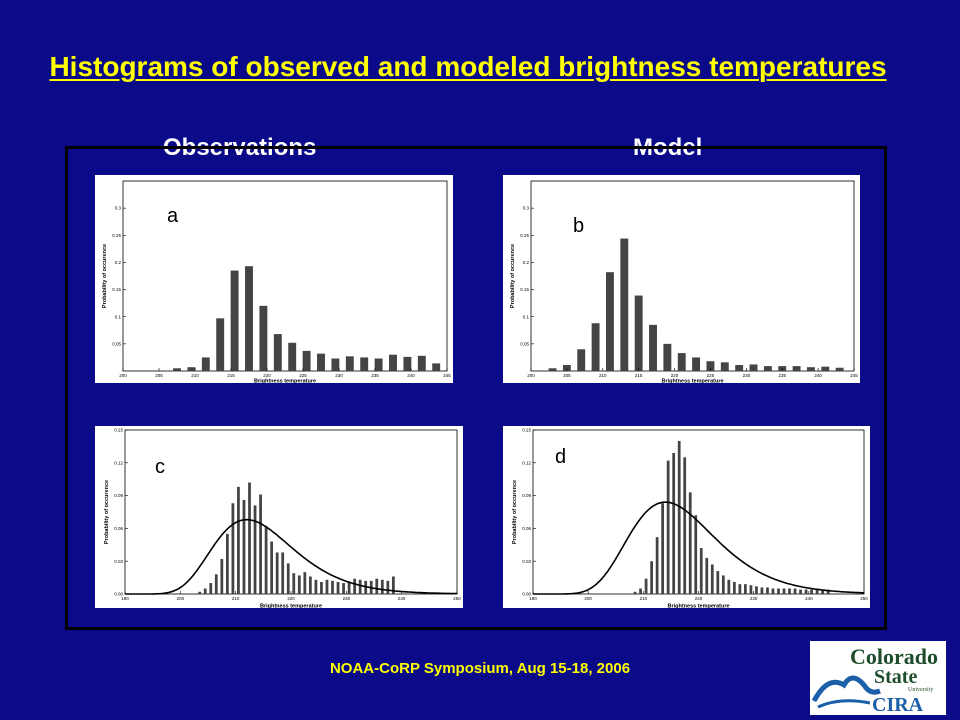  Describe the element at coordinates (160, 467) in the screenshot. I see `panel-label-c: c` at that location.